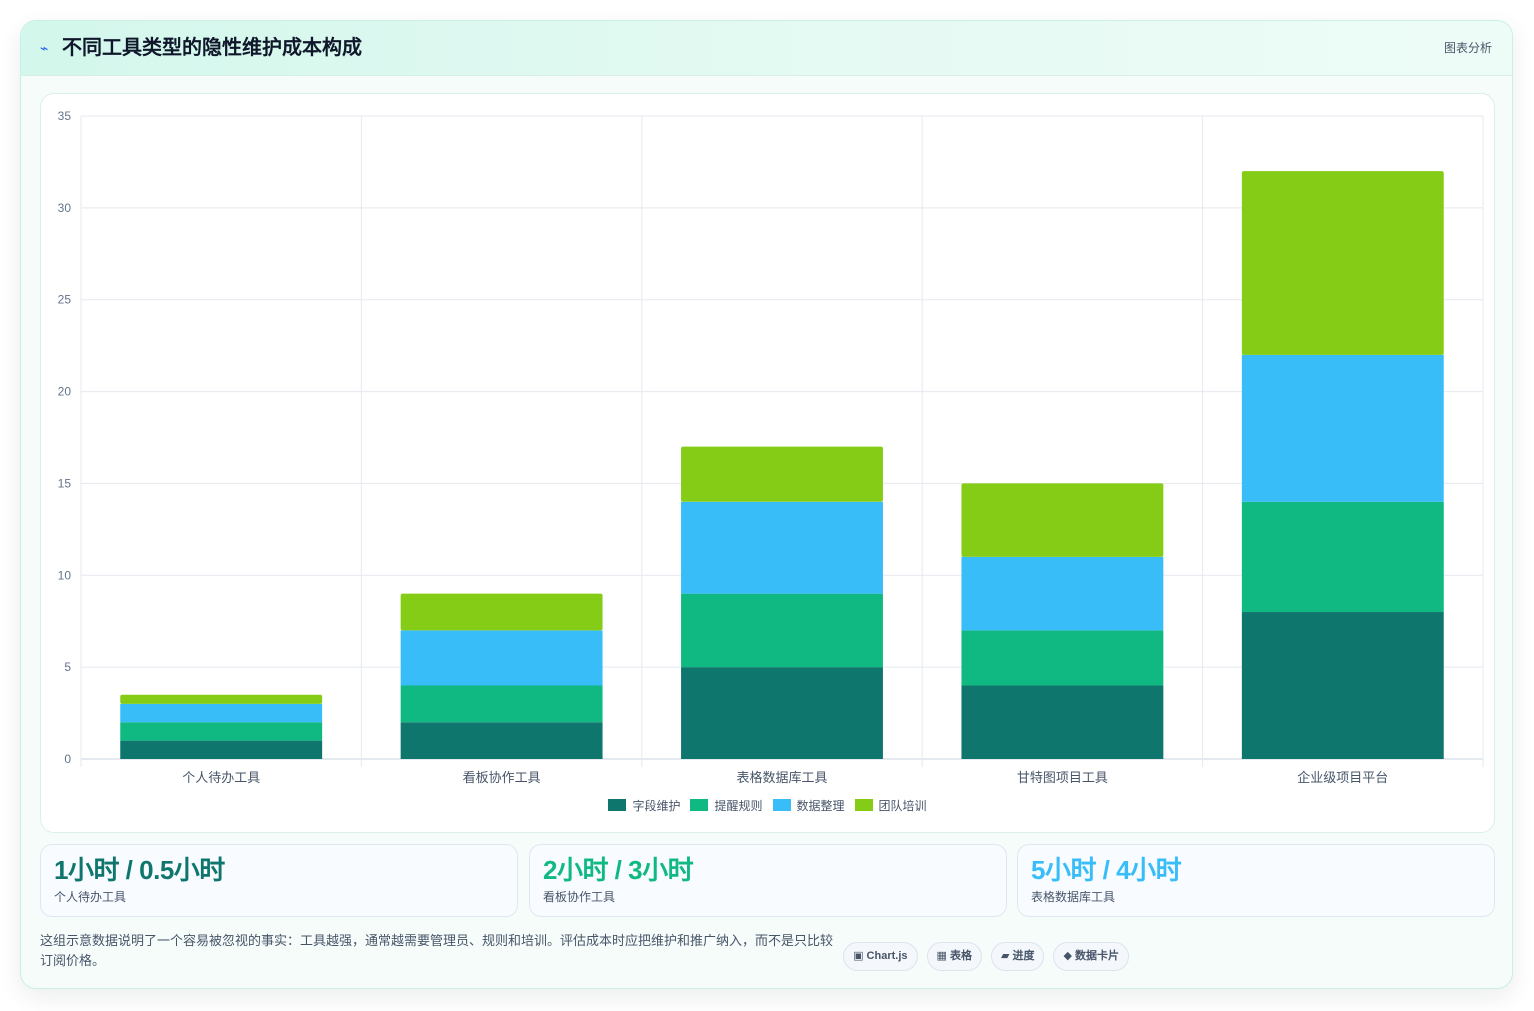  I want to click on y-tick-label: 10, so click(65, 575).